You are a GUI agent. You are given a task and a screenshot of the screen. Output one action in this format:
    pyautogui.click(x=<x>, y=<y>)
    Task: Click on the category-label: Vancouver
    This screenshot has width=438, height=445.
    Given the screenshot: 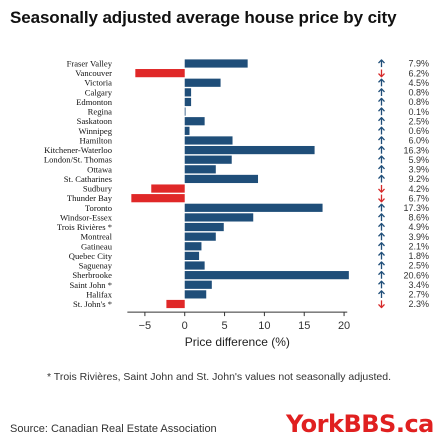 What is the action you would take?
    pyautogui.click(x=93, y=73)
    